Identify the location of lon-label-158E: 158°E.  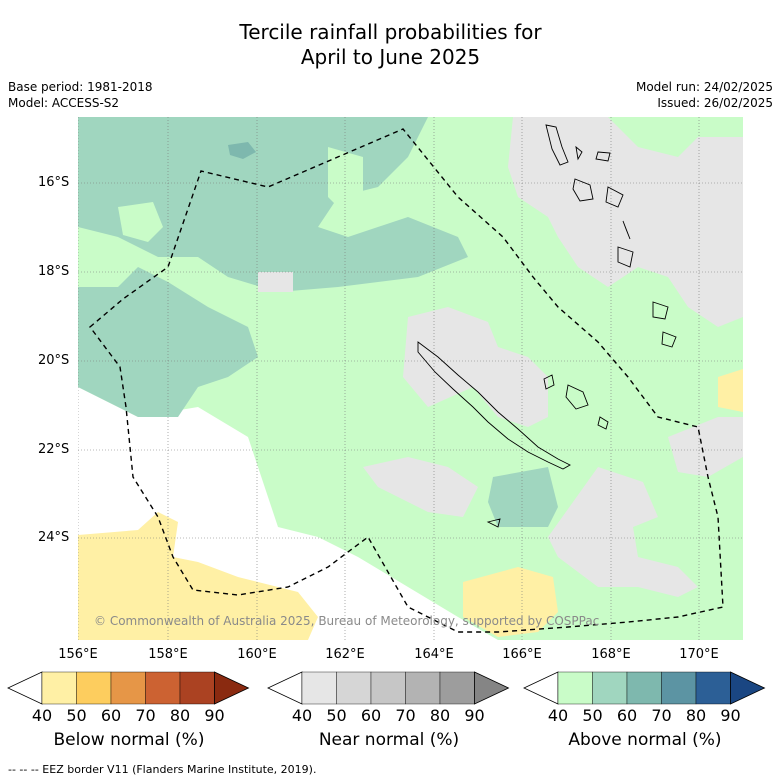
(168, 654).